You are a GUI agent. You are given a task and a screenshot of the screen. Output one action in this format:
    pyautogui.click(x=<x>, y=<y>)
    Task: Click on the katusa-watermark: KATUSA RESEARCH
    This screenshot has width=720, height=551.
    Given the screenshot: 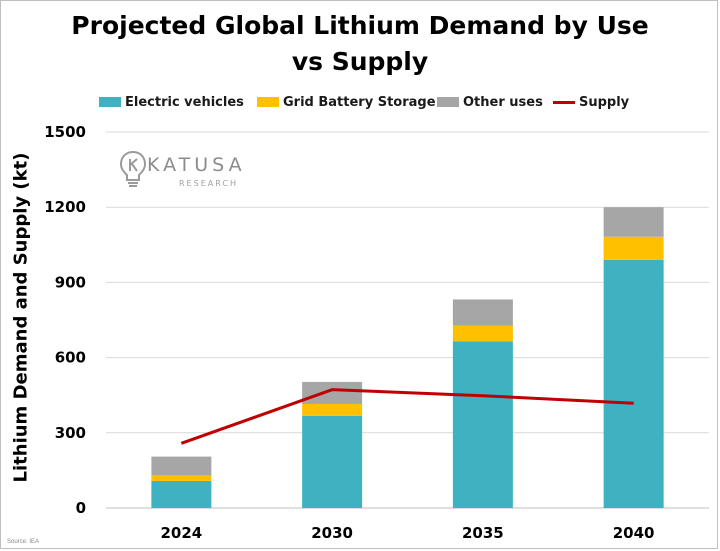 What is the action you would take?
    pyautogui.click(x=184, y=172)
    